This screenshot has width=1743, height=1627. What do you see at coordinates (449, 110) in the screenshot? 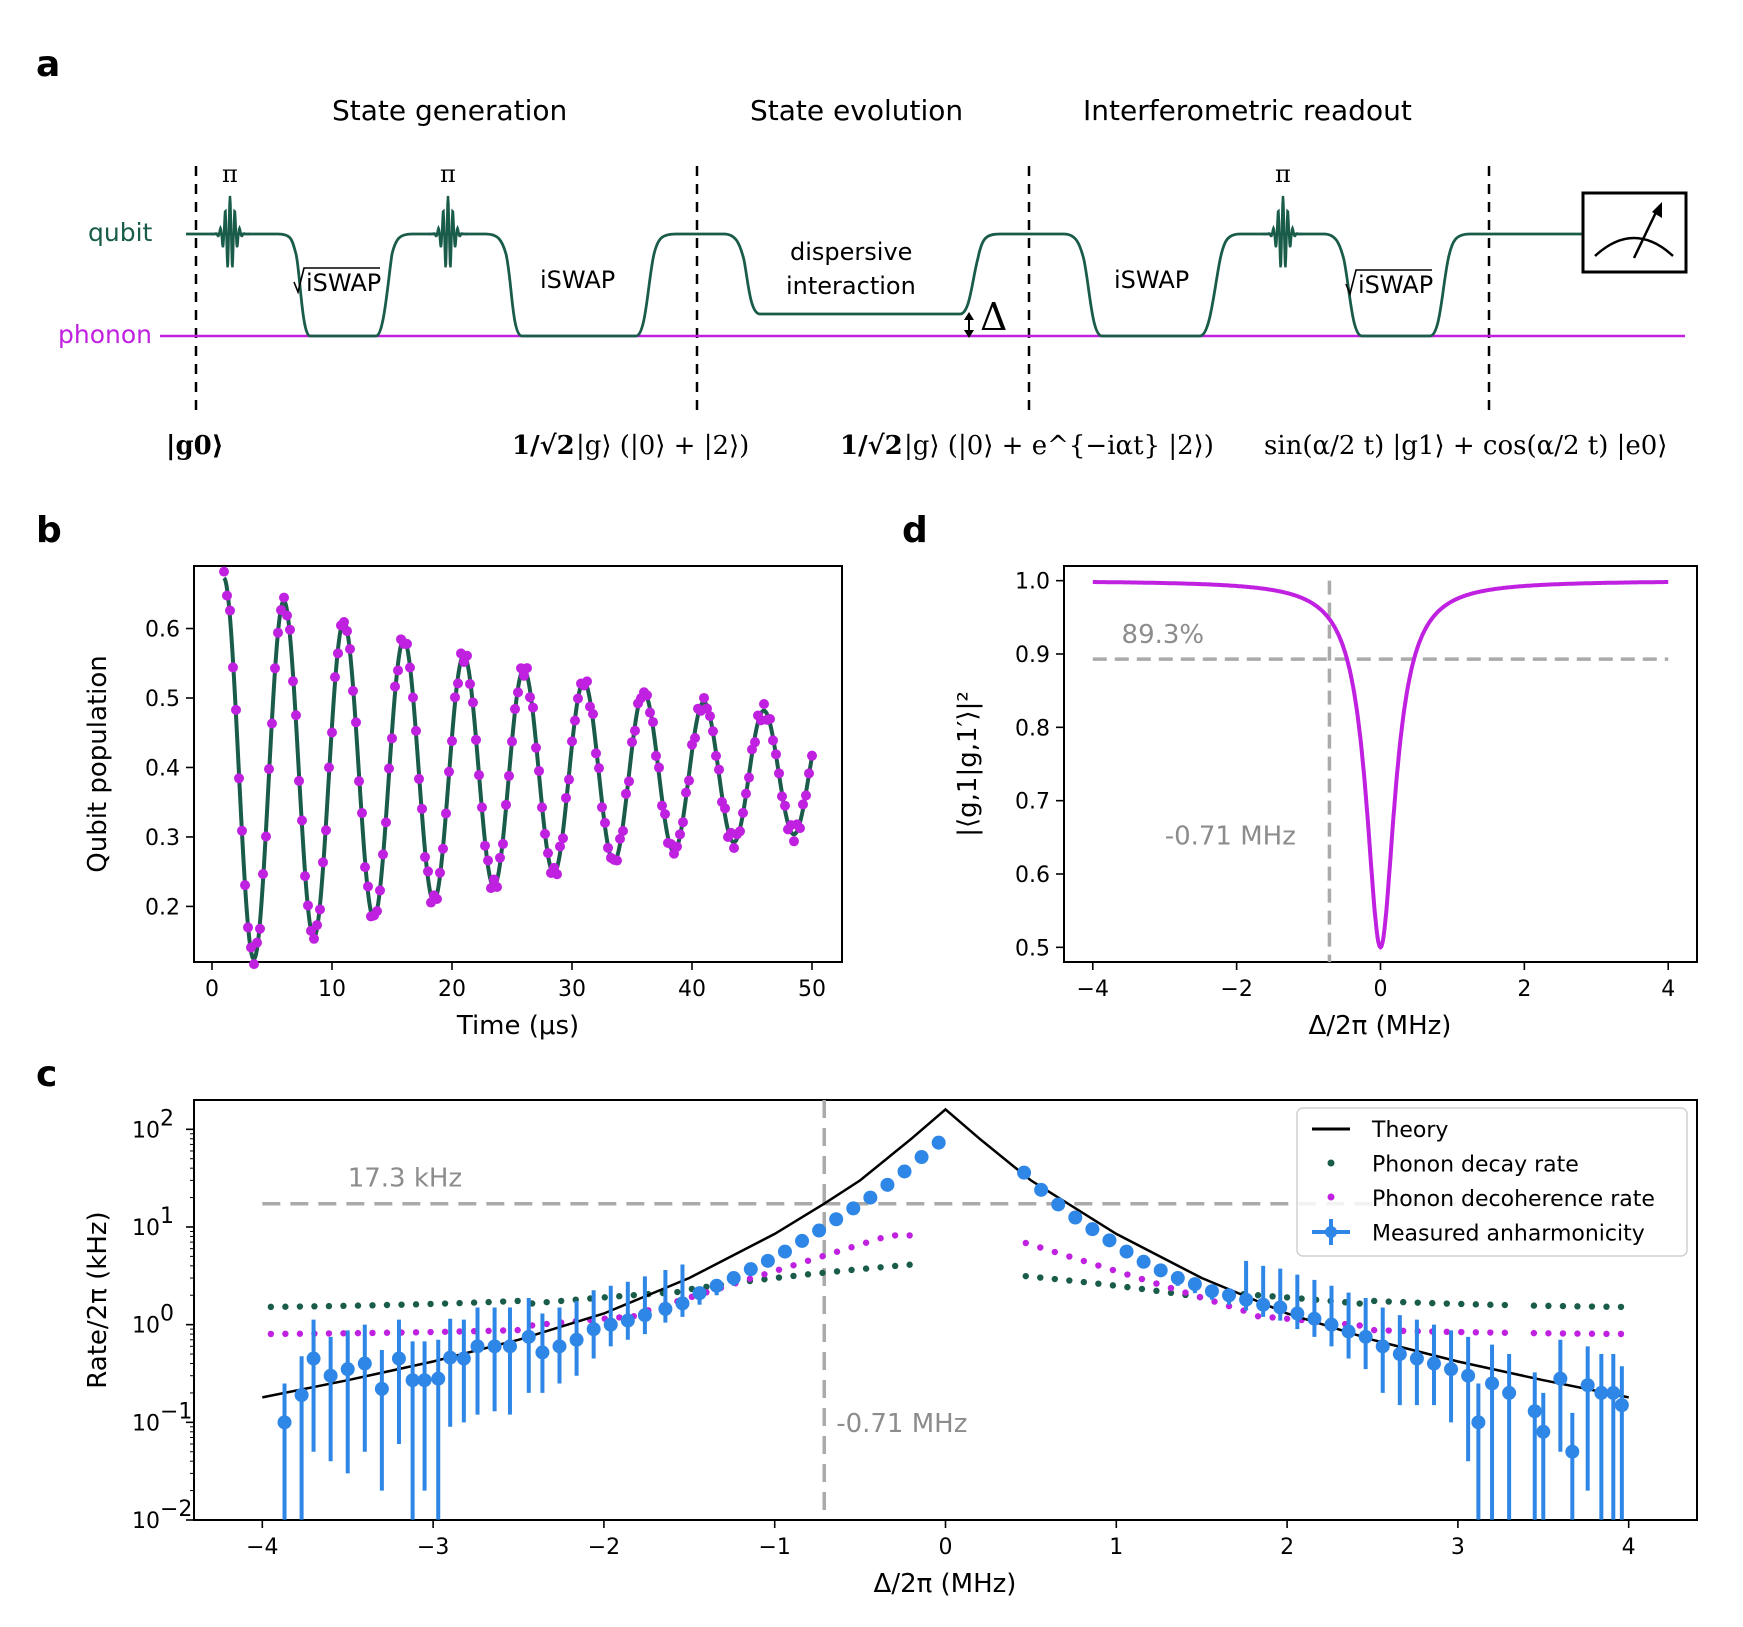
I see `title-state-generation: State generation` at bounding box center [449, 110].